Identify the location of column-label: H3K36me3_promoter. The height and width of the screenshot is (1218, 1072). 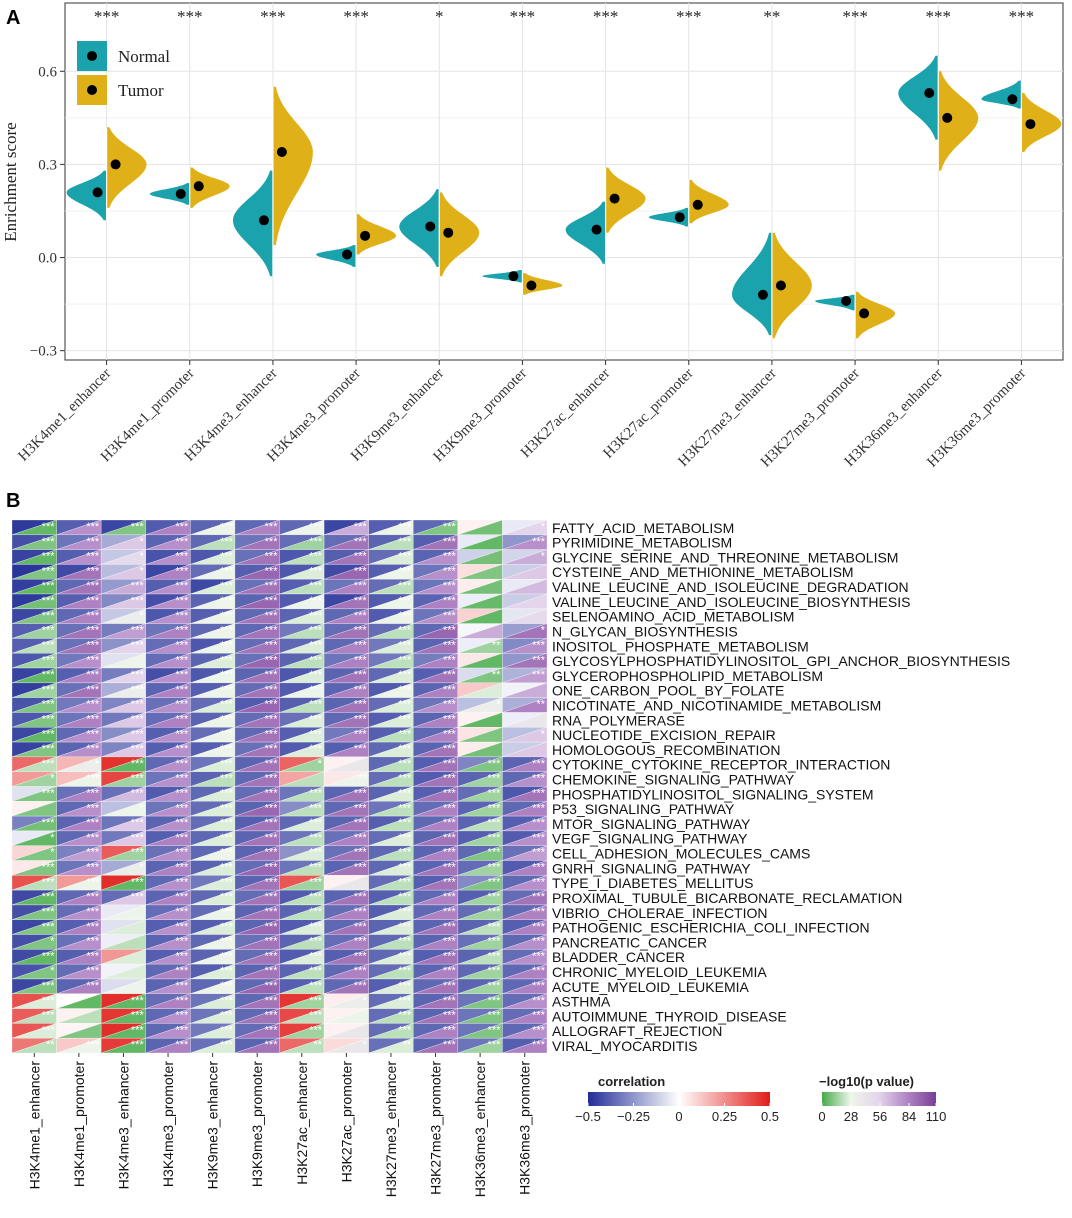
(525, 1128).